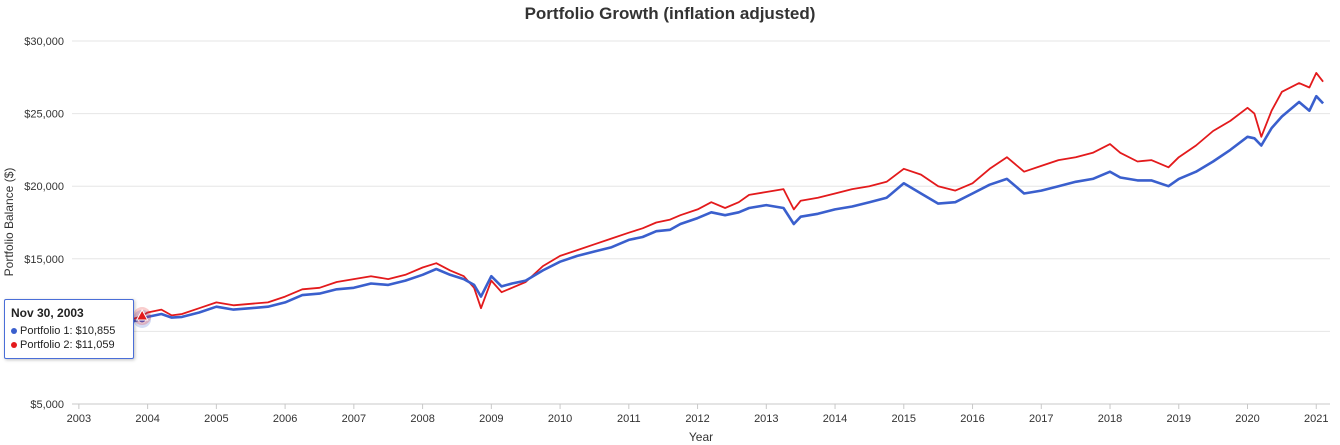 The height and width of the screenshot is (445, 1340). I want to click on x-tick-label: 2021, so click(1316, 419).